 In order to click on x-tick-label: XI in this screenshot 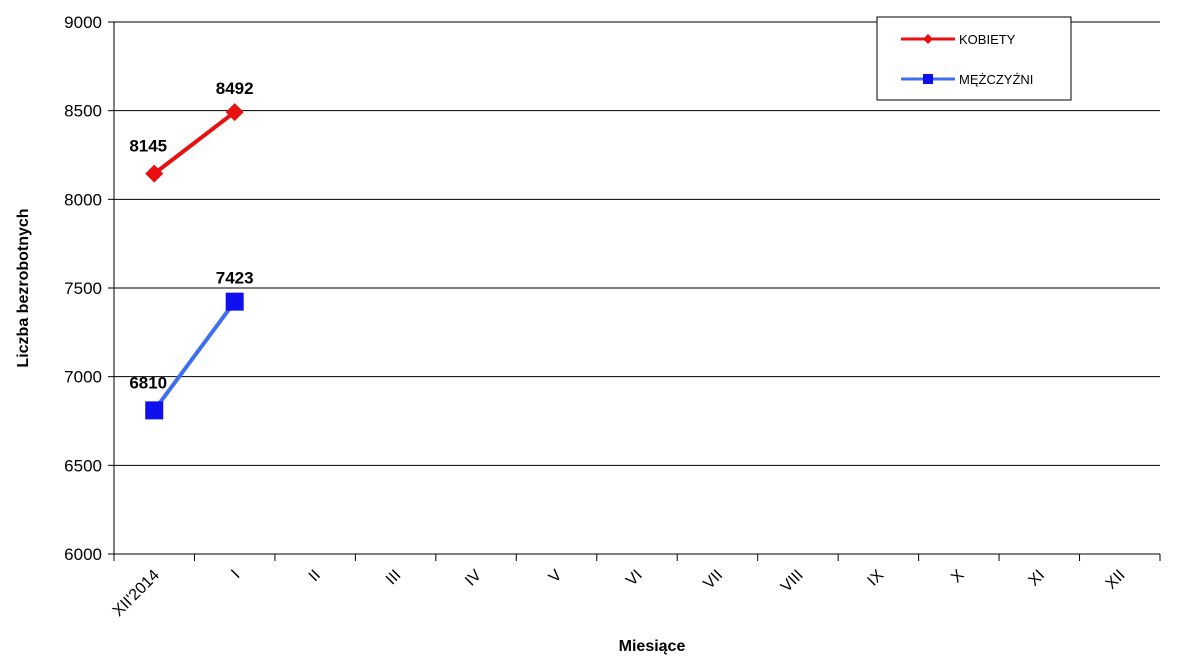, I will do `click(1036, 578)`.